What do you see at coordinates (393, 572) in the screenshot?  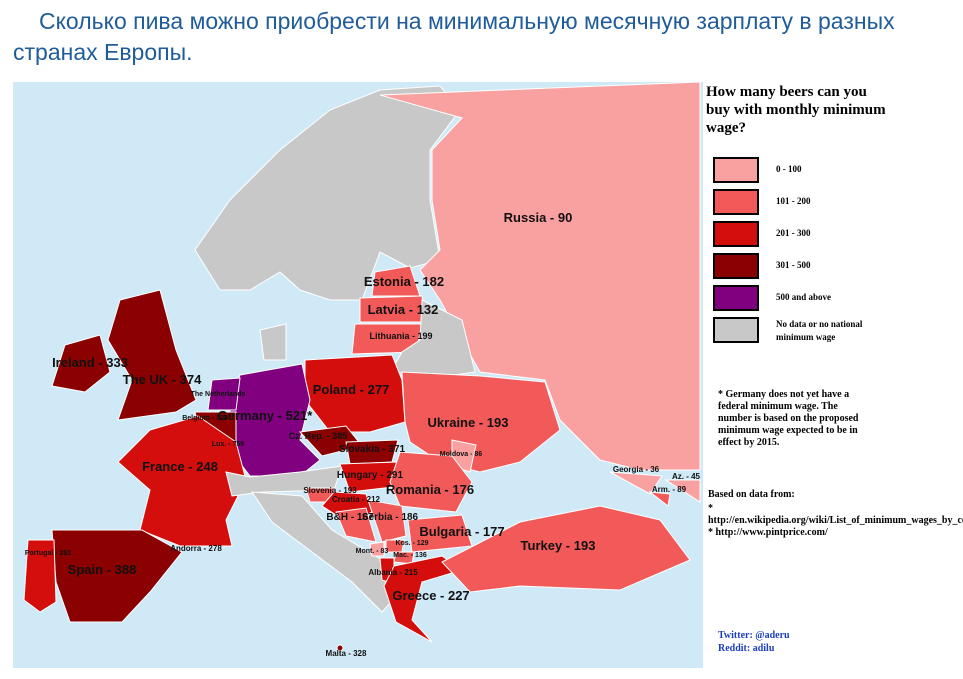 I see `country-label: Albania - 215` at bounding box center [393, 572].